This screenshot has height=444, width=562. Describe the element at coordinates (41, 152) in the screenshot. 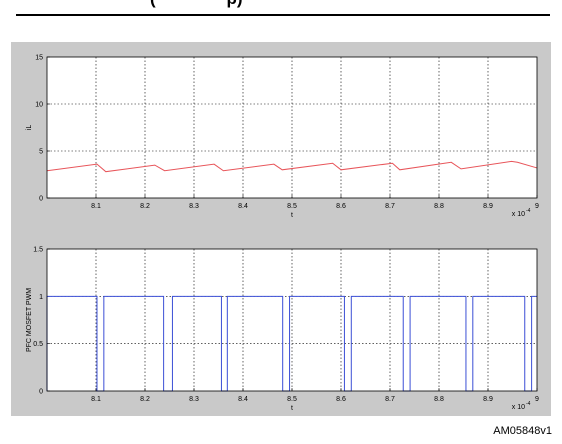

I see `y-tick-label: 5` at that location.